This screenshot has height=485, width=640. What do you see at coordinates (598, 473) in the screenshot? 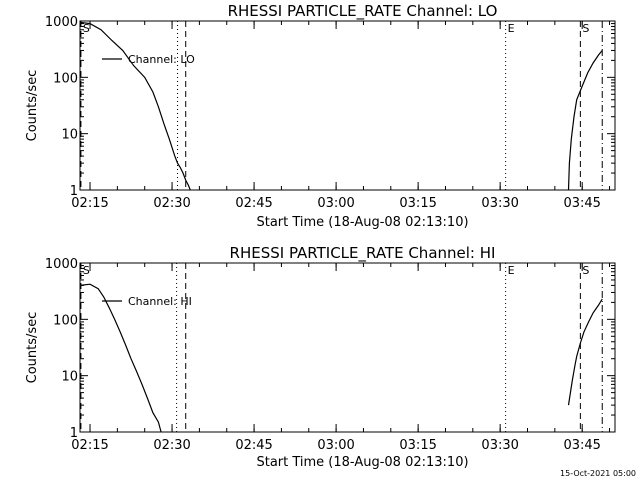
I see `footer-timestamp: 15-Oct-2021 05:00` at bounding box center [598, 473].